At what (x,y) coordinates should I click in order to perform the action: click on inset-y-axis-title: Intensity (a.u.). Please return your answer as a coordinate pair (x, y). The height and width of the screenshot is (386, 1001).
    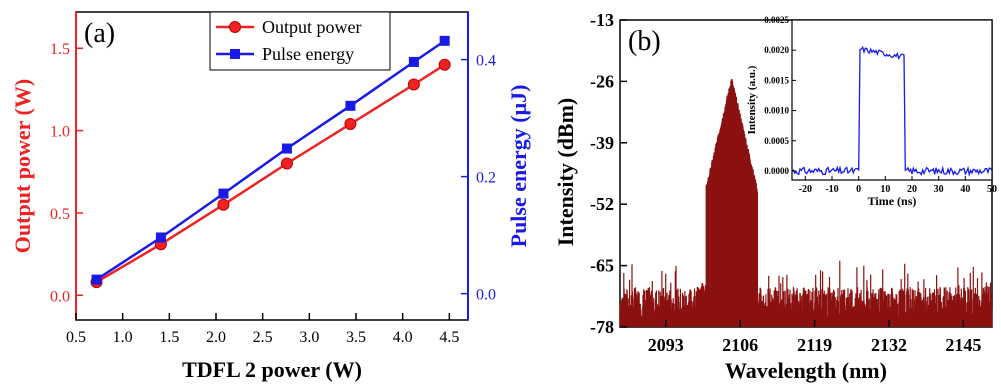
    Looking at the image, I should click on (752, 99).